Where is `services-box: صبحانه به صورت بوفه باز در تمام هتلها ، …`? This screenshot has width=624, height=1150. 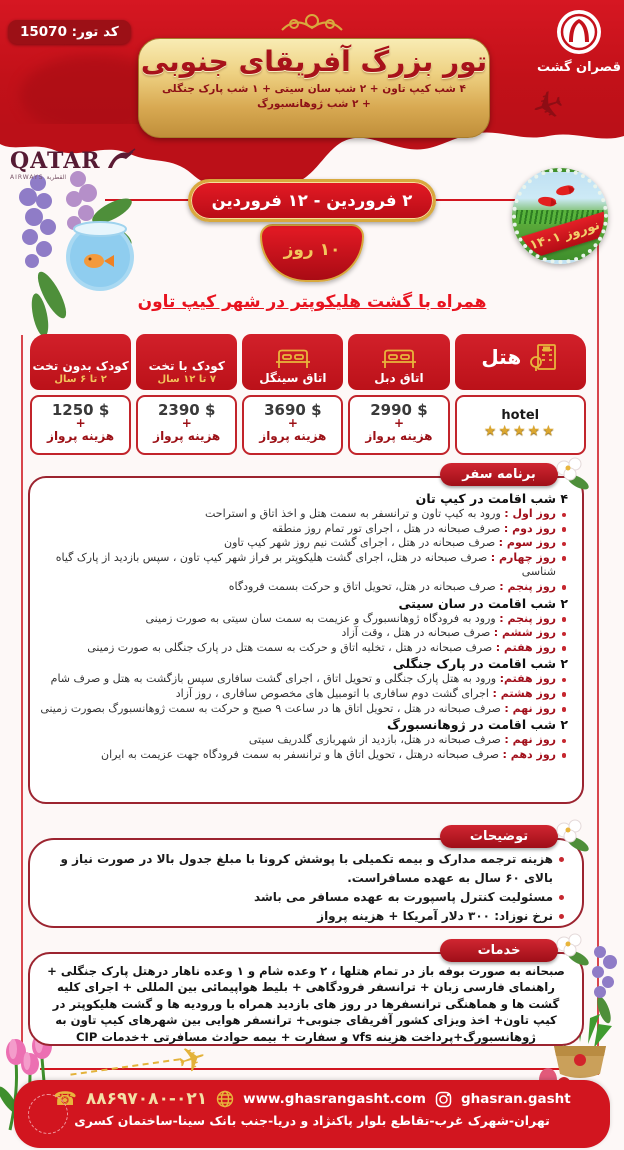 services-box: صبحانه به صورت بوفه باز در تمام هتلها ، … is located at coordinates (306, 999).